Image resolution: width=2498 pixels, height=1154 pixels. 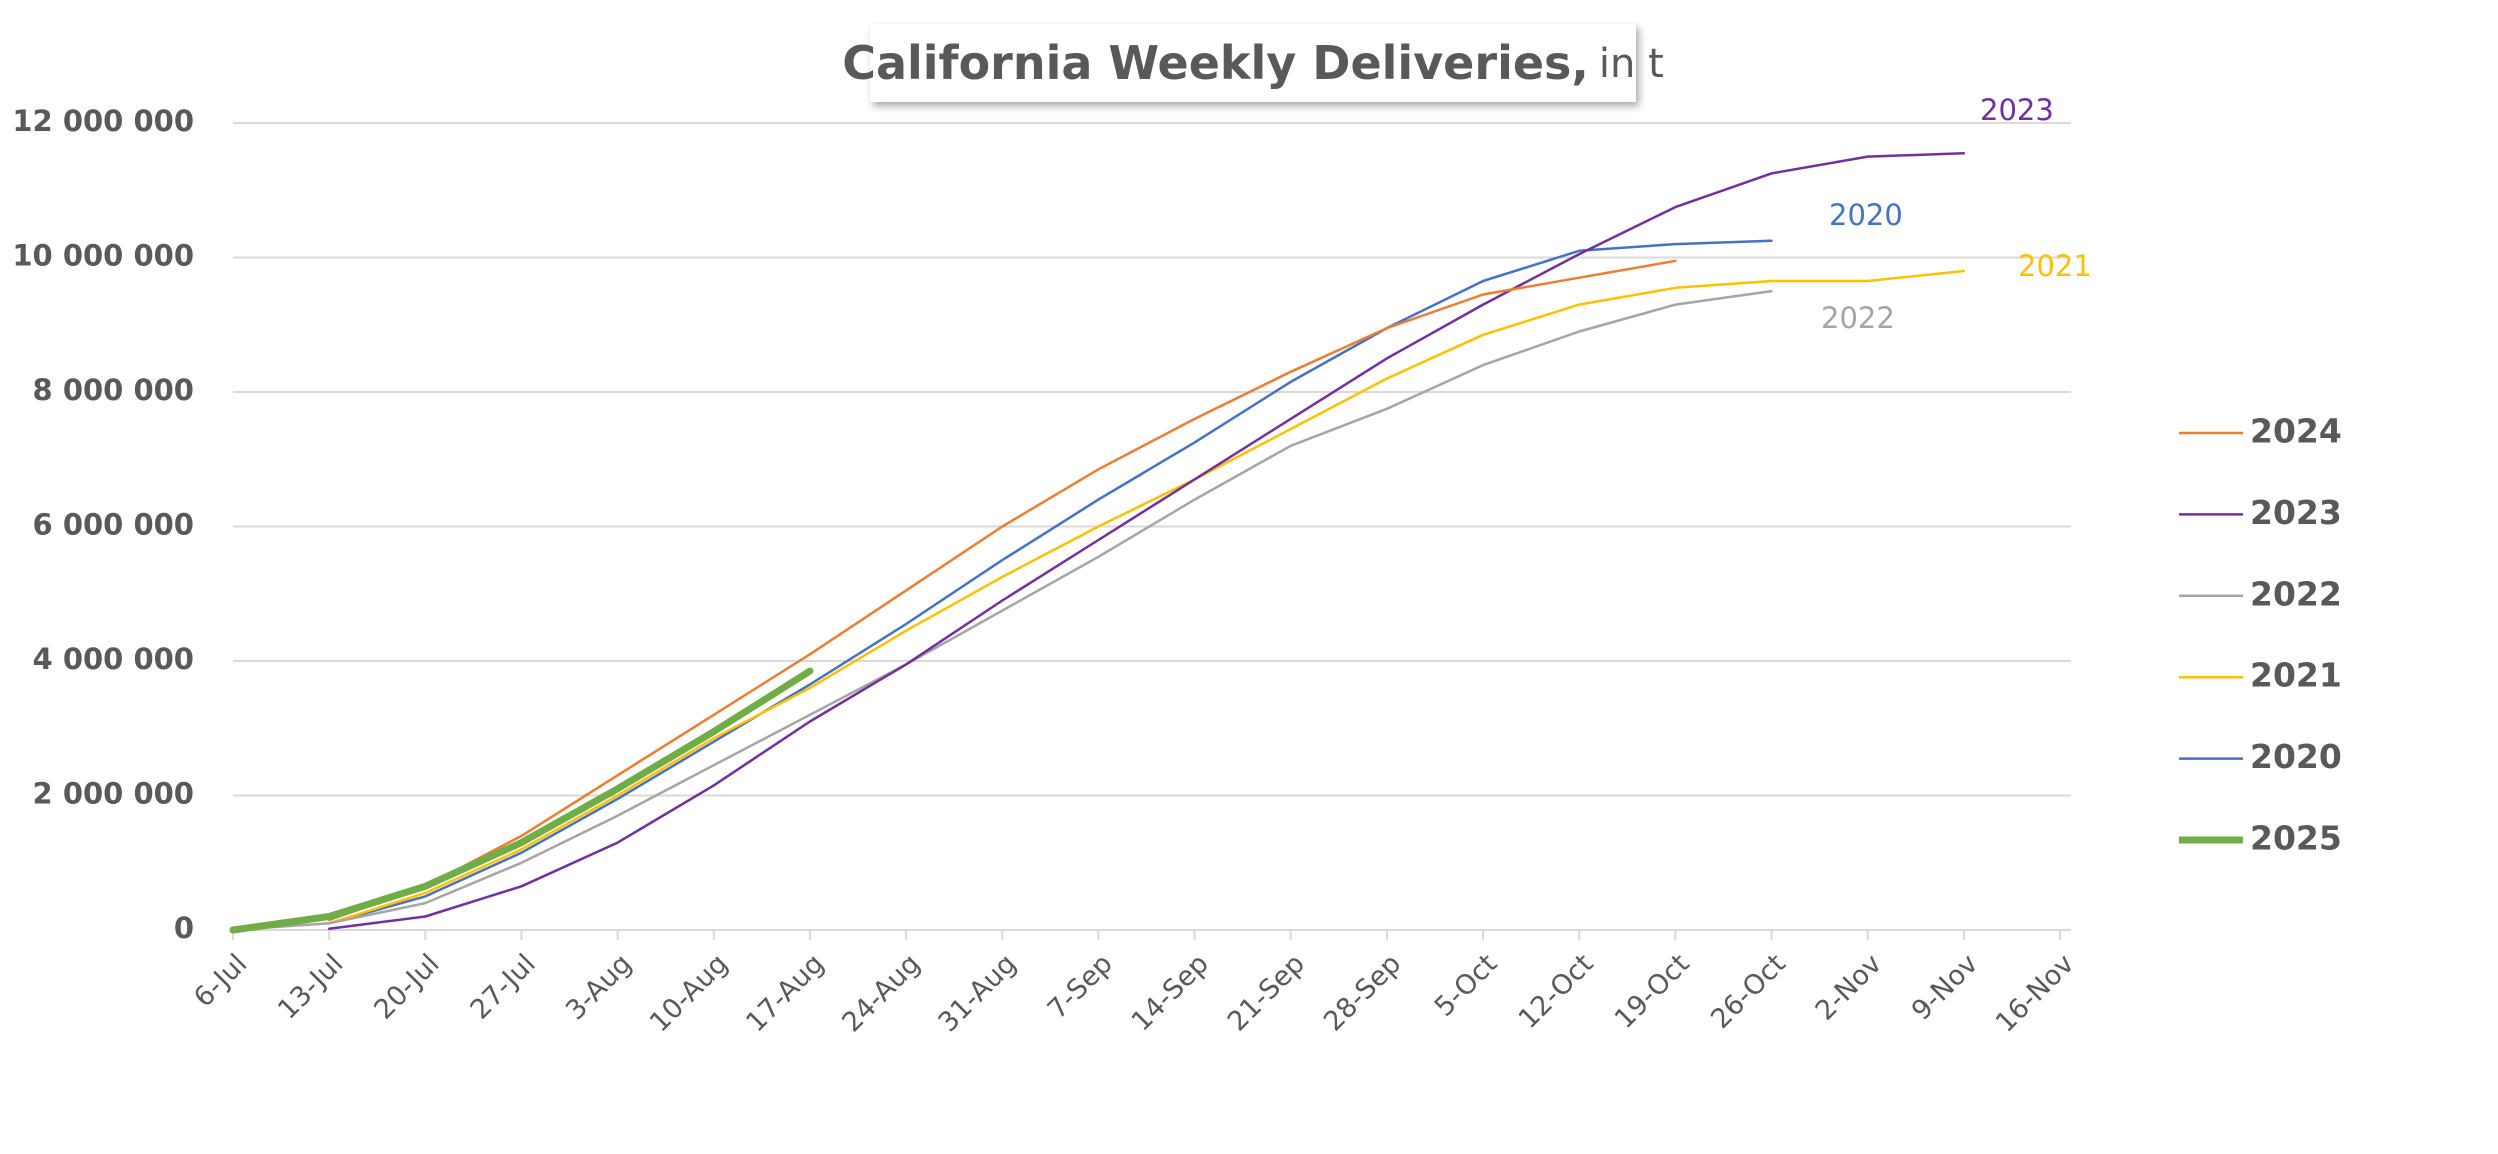 What do you see at coordinates (2296, 756) in the screenshot?
I see `legend-label: 2020` at bounding box center [2296, 756].